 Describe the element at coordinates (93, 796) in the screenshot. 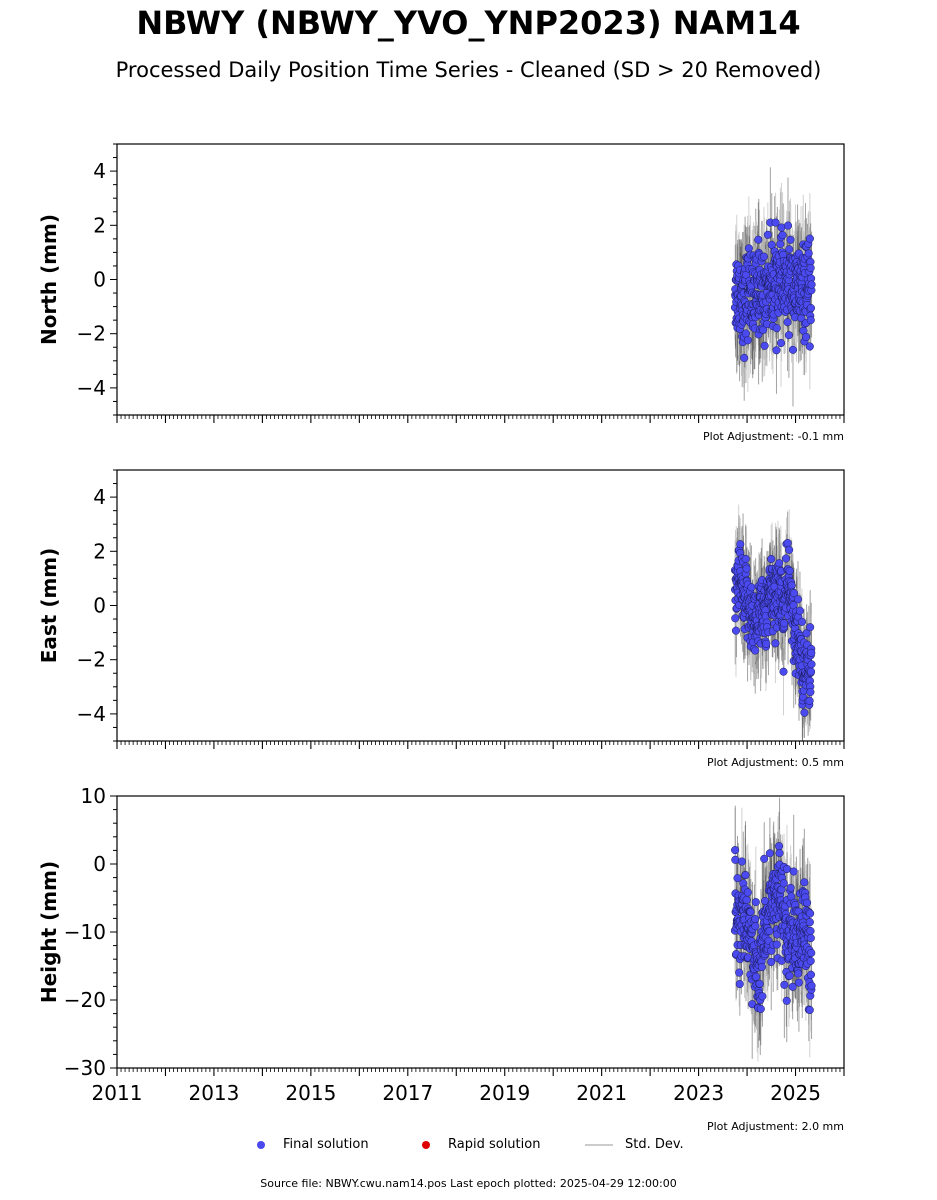

I see `y-tick-label: 10` at that location.